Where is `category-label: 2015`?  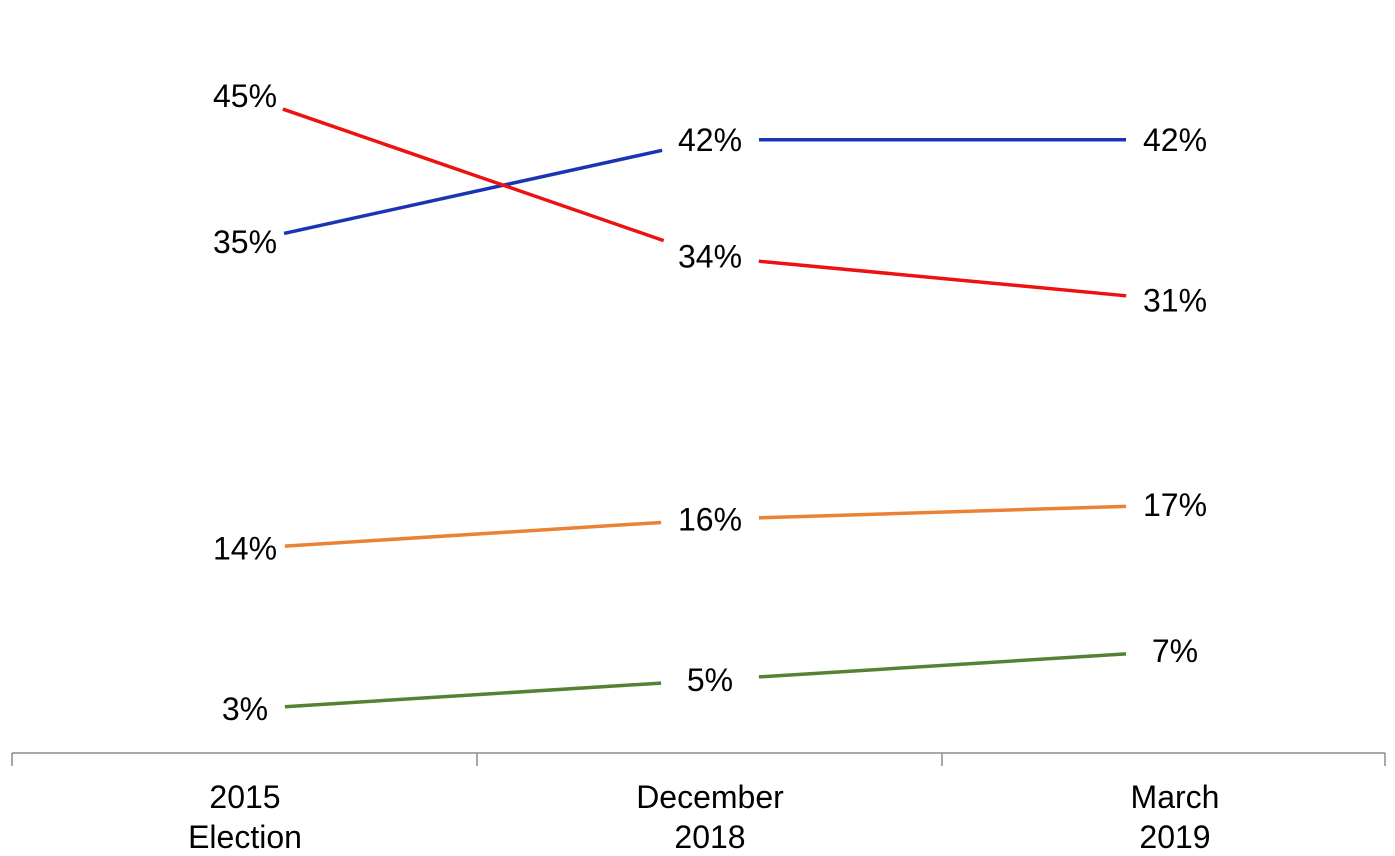
category-label: 2015 is located at coordinates (244, 797).